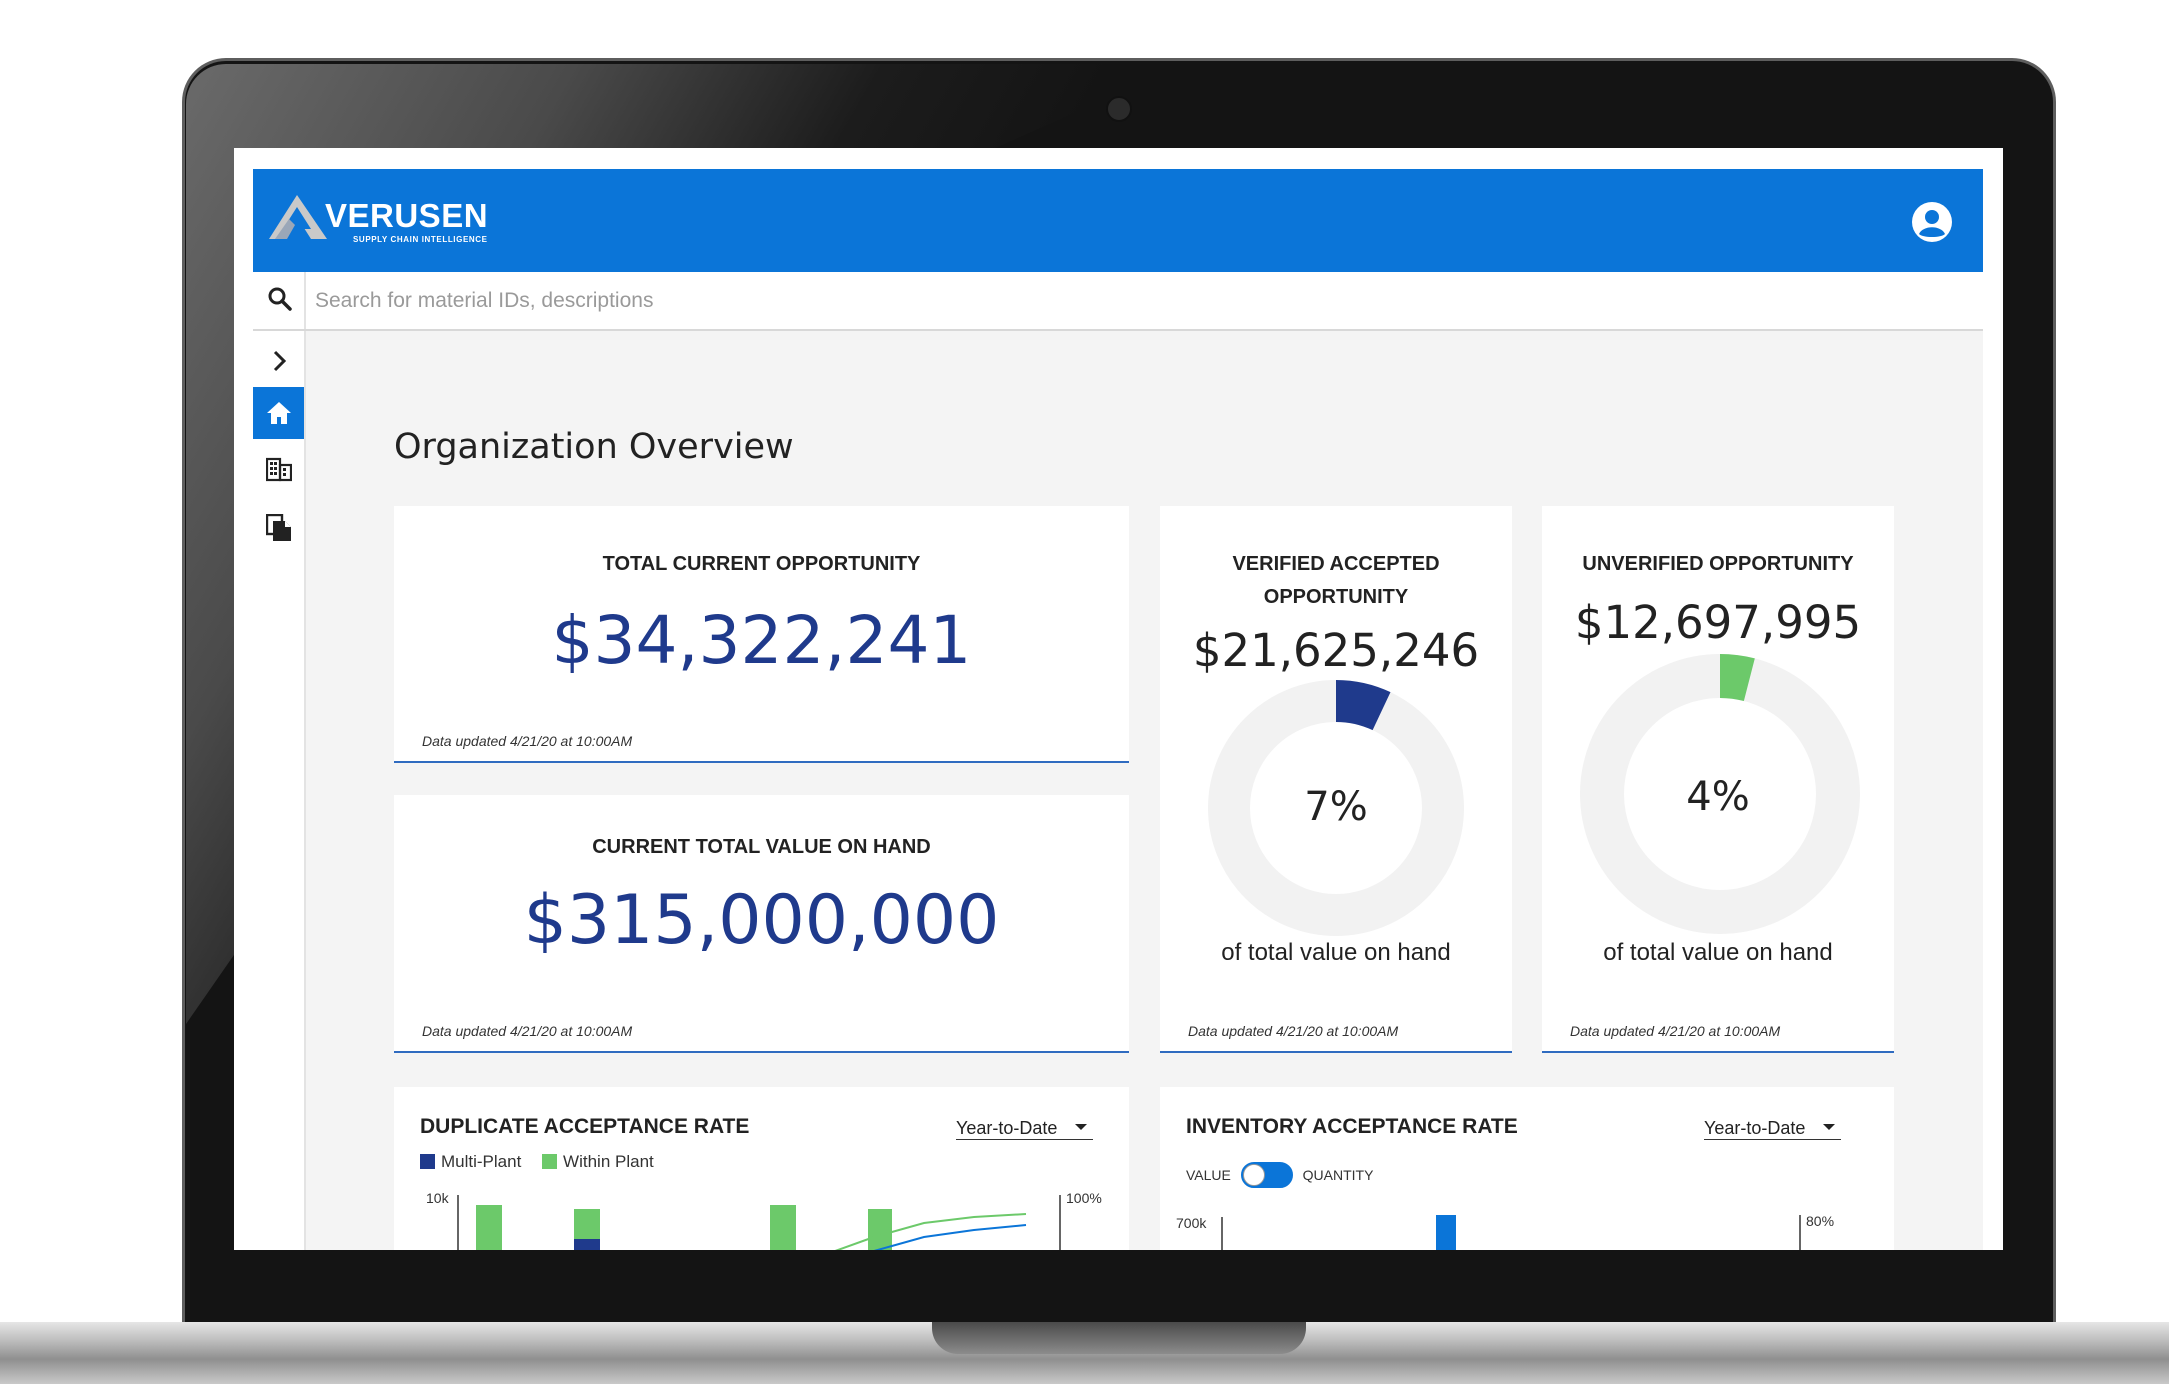 This screenshot has width=2169, height=1384. I want to click on brand-name: VERUSEN, so click(407, 215).